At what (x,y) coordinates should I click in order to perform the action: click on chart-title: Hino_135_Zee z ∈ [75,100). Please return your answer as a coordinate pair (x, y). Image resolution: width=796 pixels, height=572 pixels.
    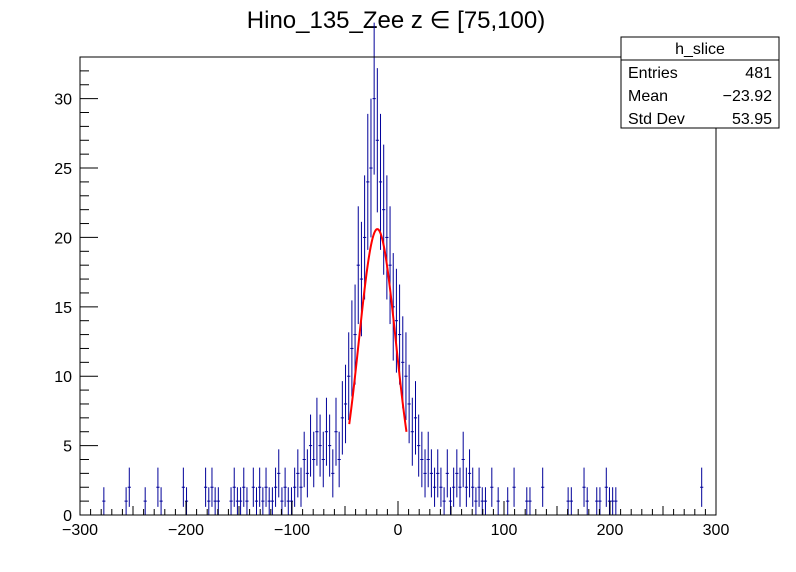
    Looking at the image, I should click on (396, 20).